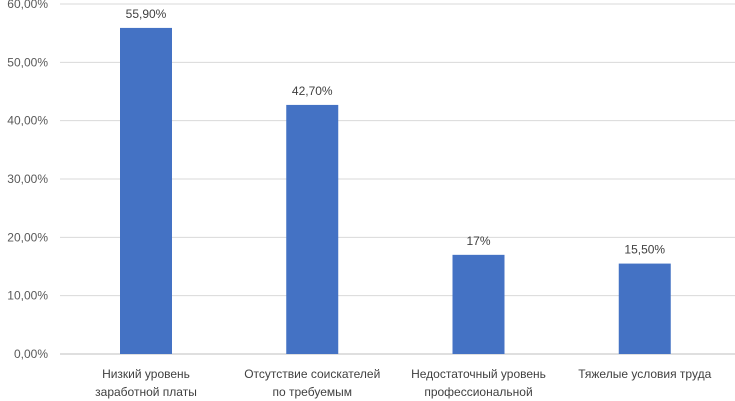  I want to click on category-label: Низкий уровень заработной платы, so click(146, 383).